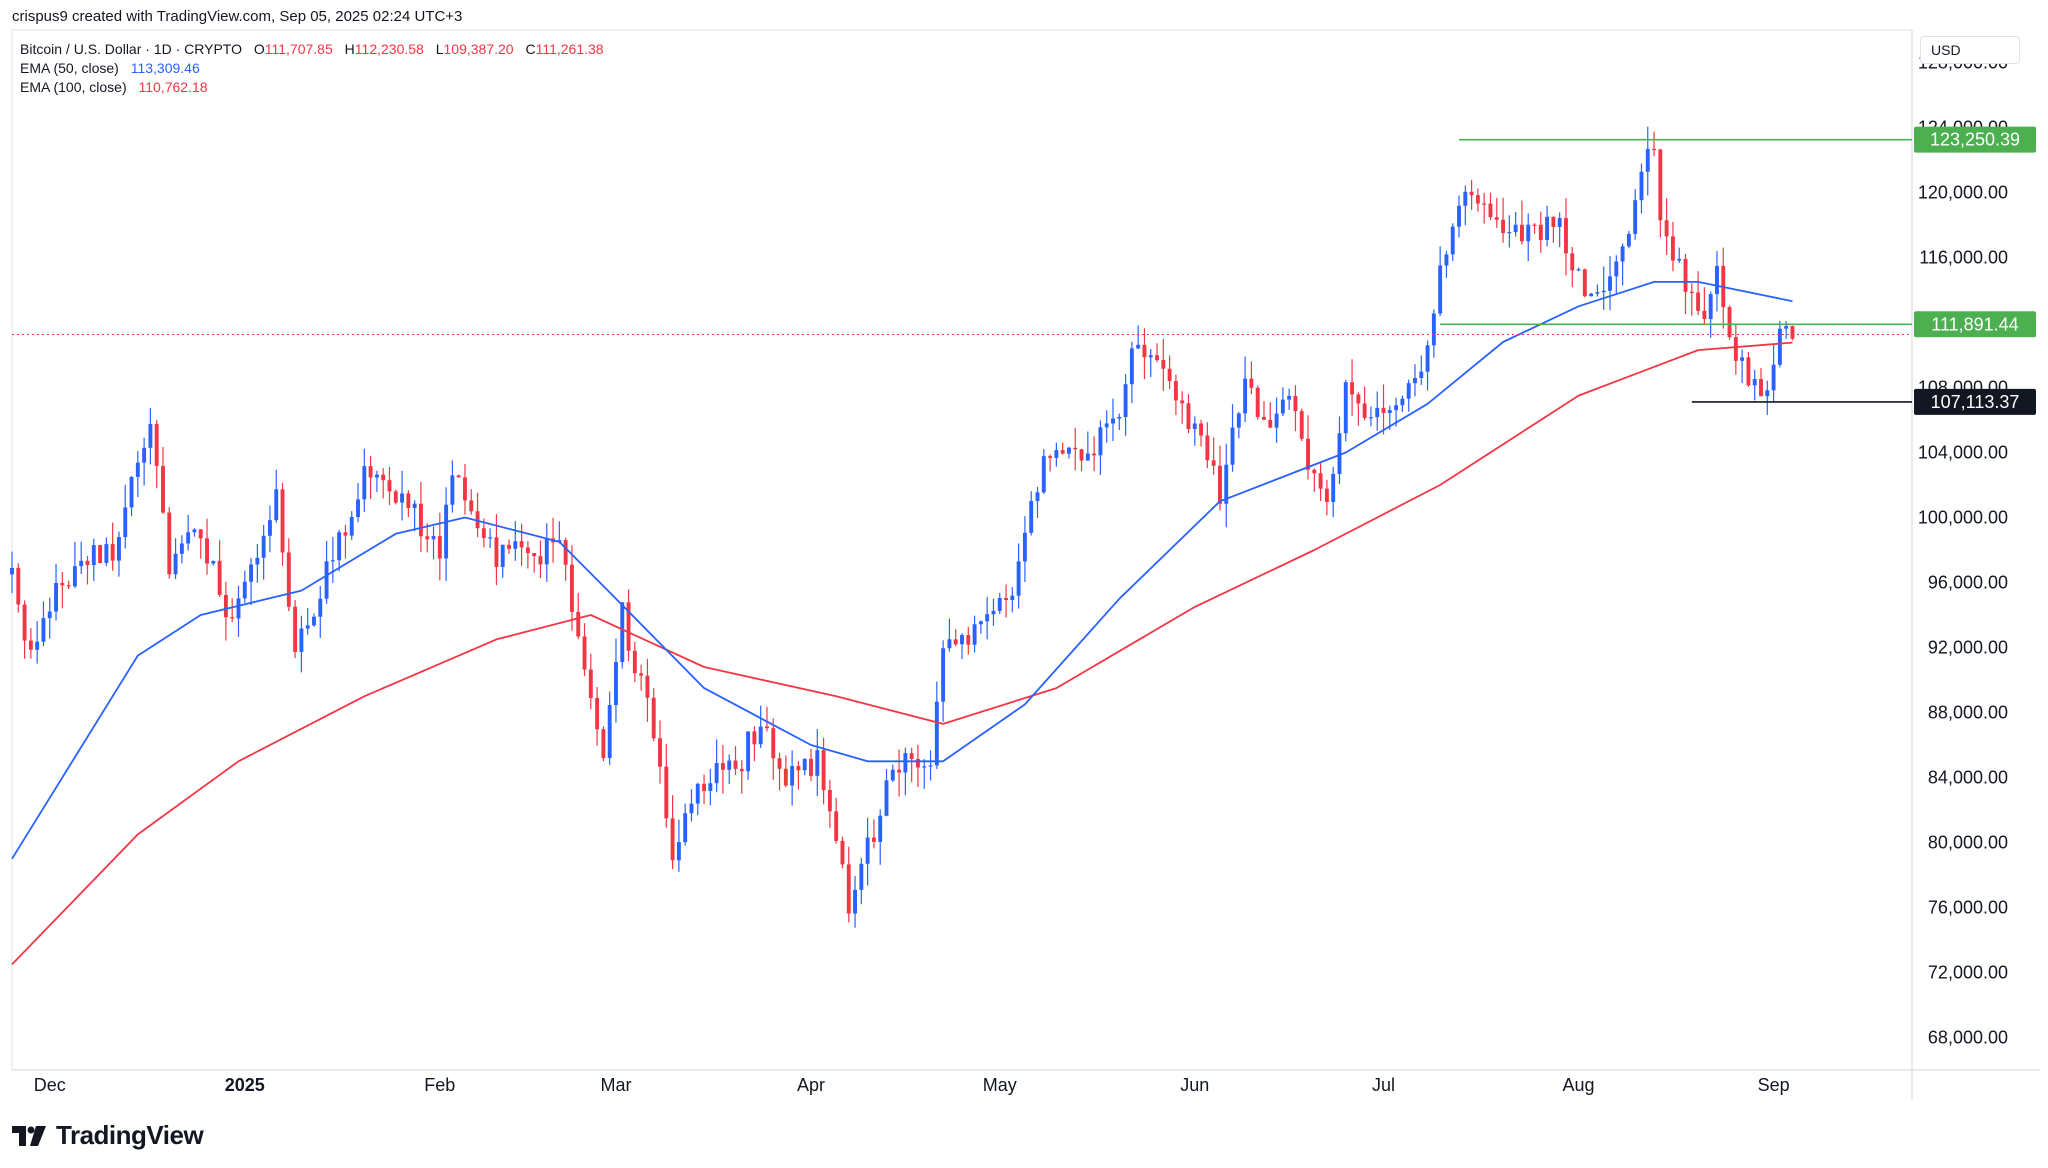 This screenshot has width=2048, height=1168. Describe the element at coordinates (1970, 50) in the screenshot. I see `currency-selector: USD` at that location.